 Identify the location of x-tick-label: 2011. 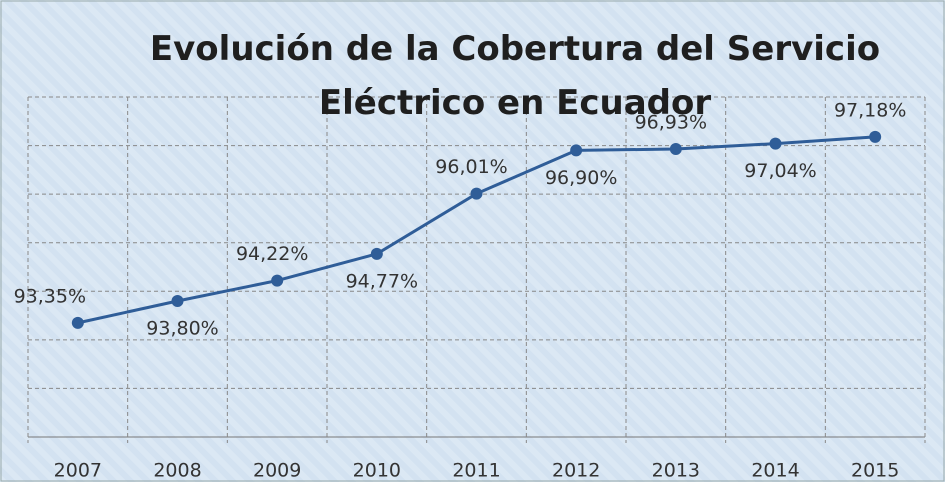
(476, 471).